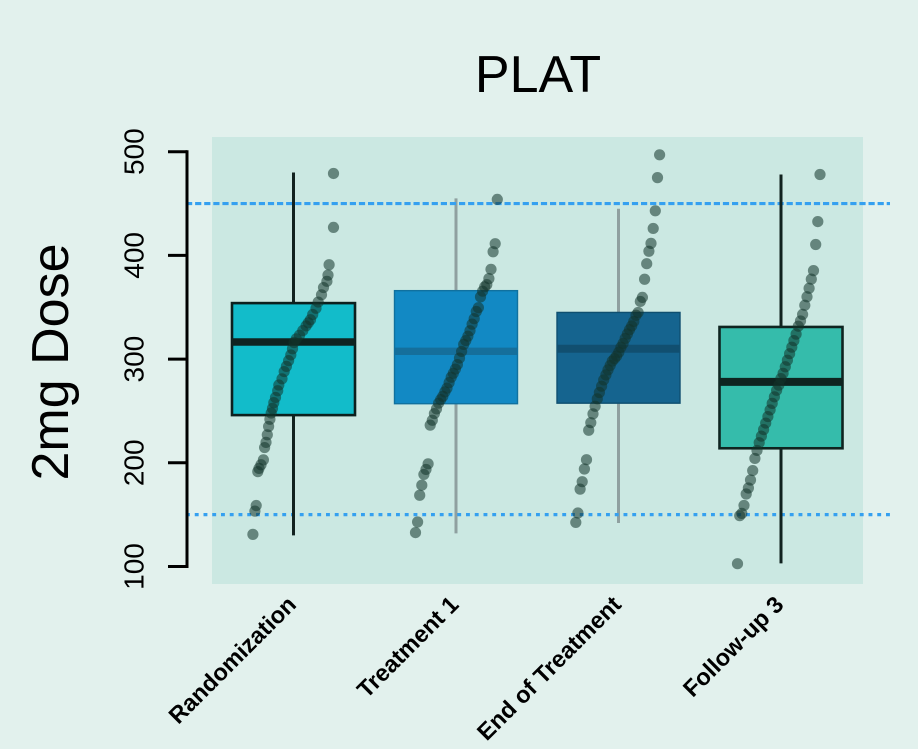 This screenshot has height=749, width=918. What do you see at coordinates (549, 668) in the screenshot?
I see `x-category-label-3: End of Treatment` at bounding box center [549, 668].